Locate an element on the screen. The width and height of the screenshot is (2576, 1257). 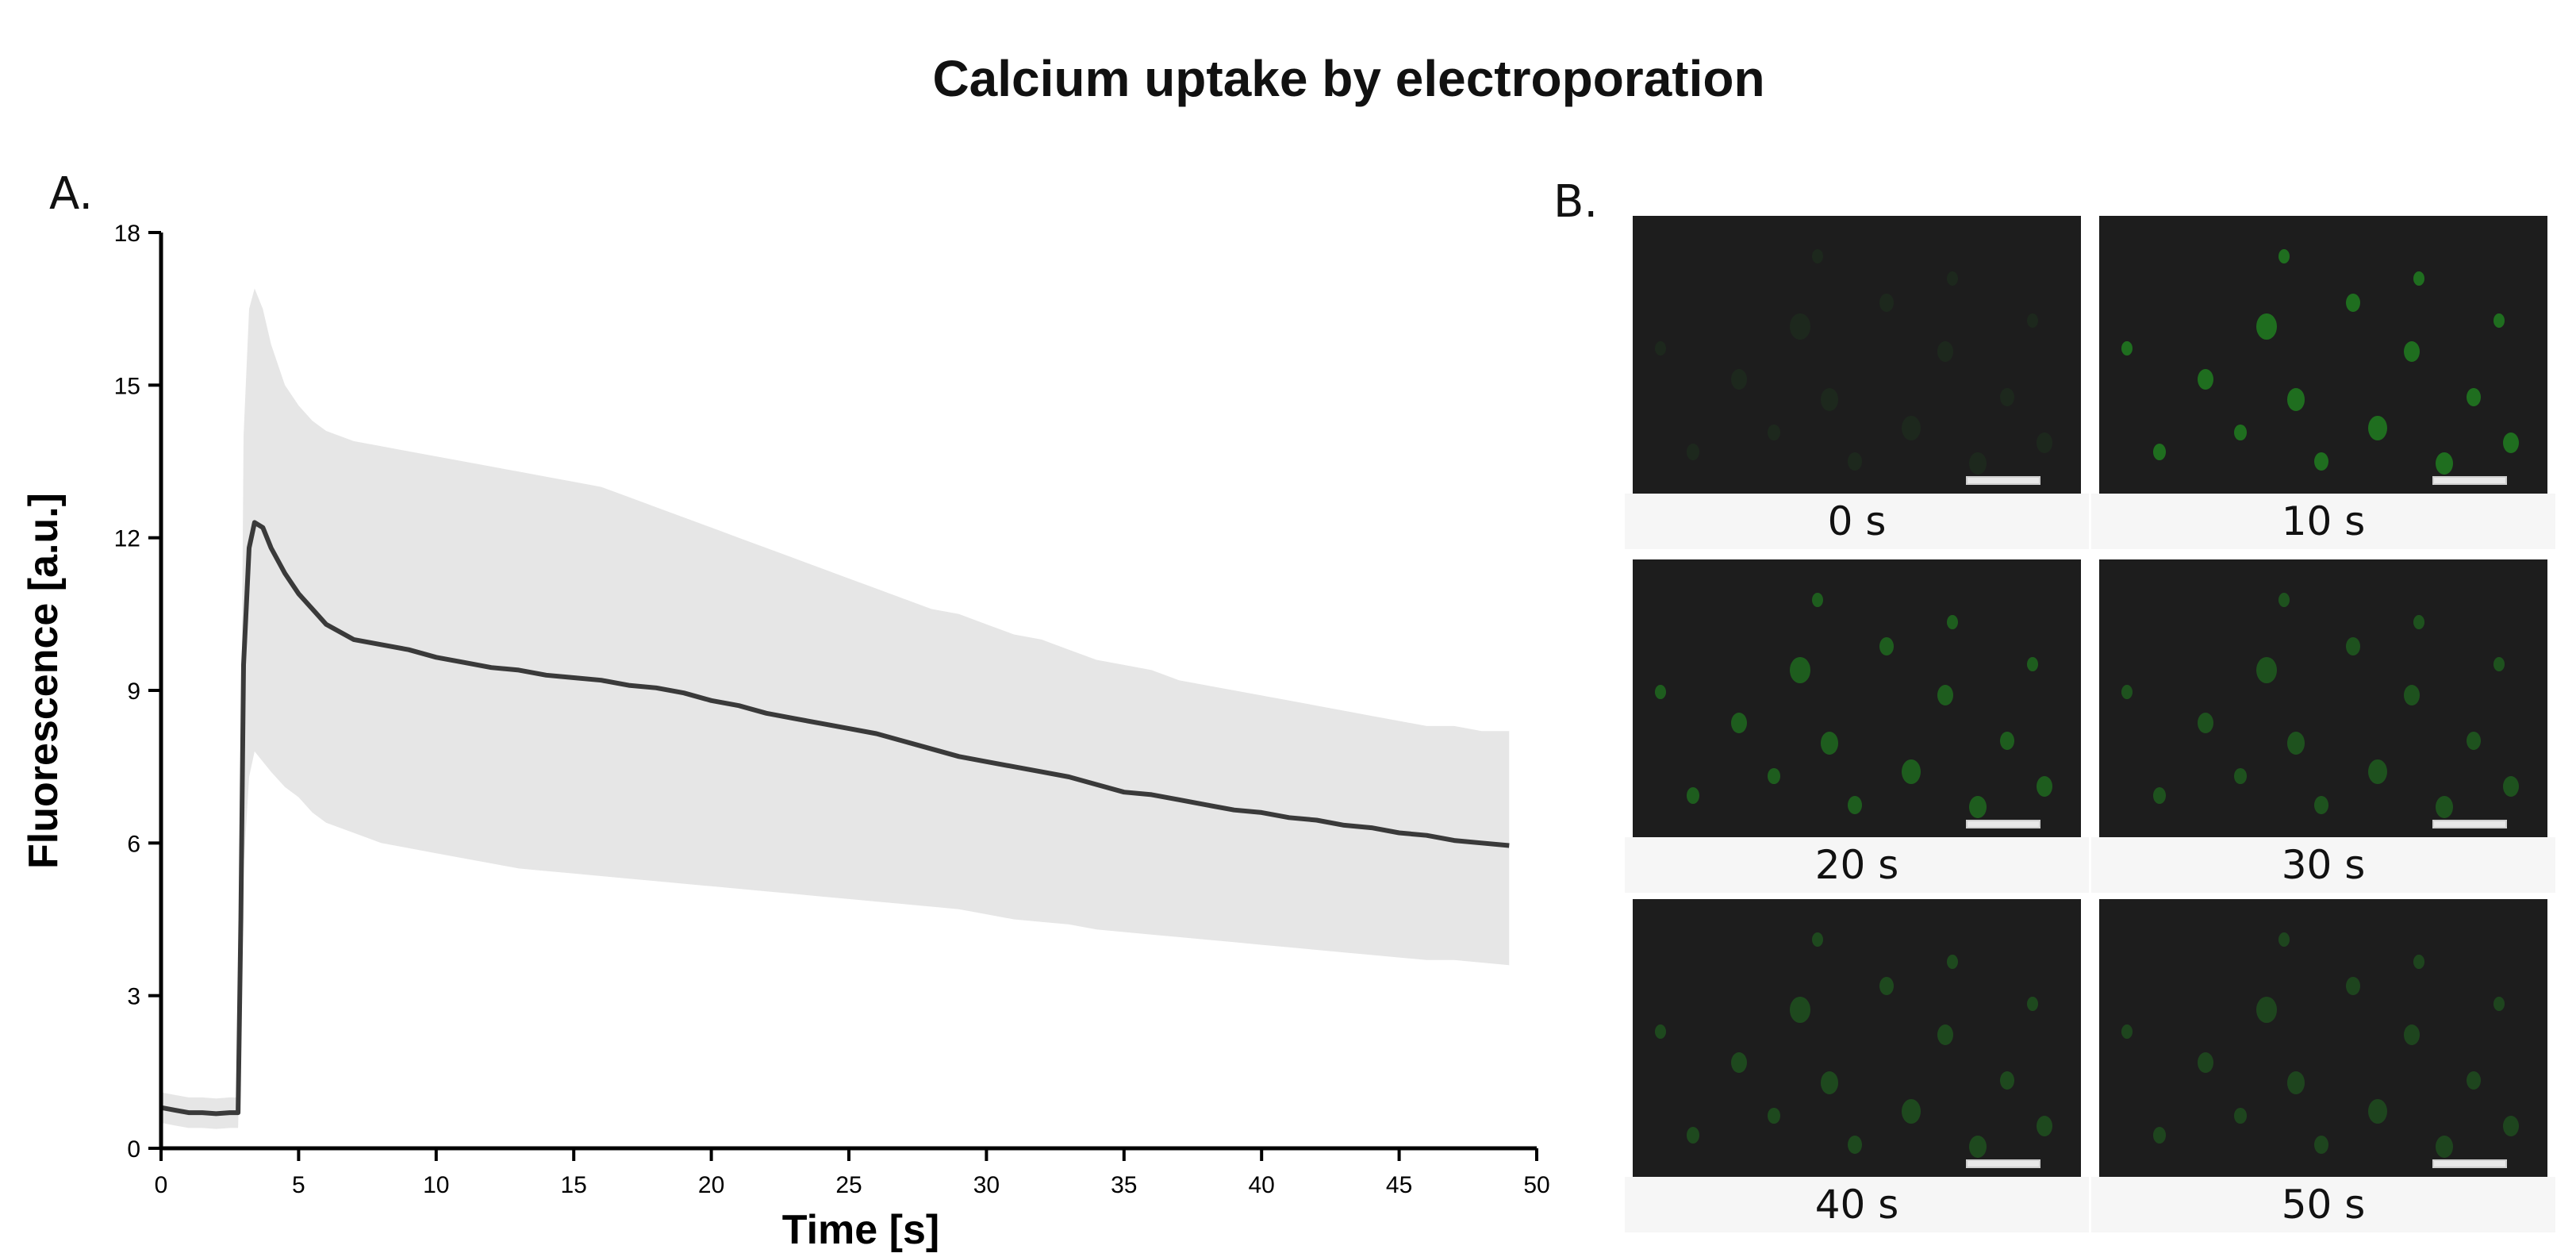
x-tick-label: 35 is located at coordinates (1124, 1185).